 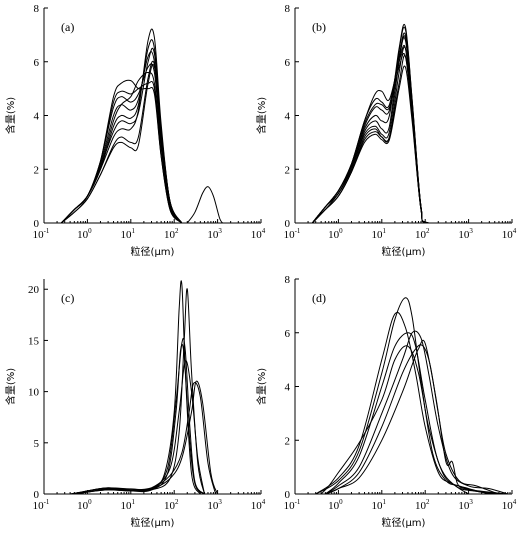 I want to click on panel-label: (c), so click(x=67, y=298).